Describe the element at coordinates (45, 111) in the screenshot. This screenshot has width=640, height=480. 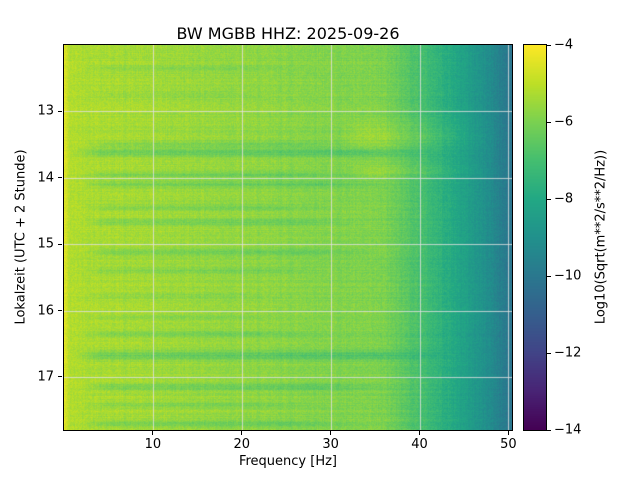
I see `y-tick-label: 13` at that location.